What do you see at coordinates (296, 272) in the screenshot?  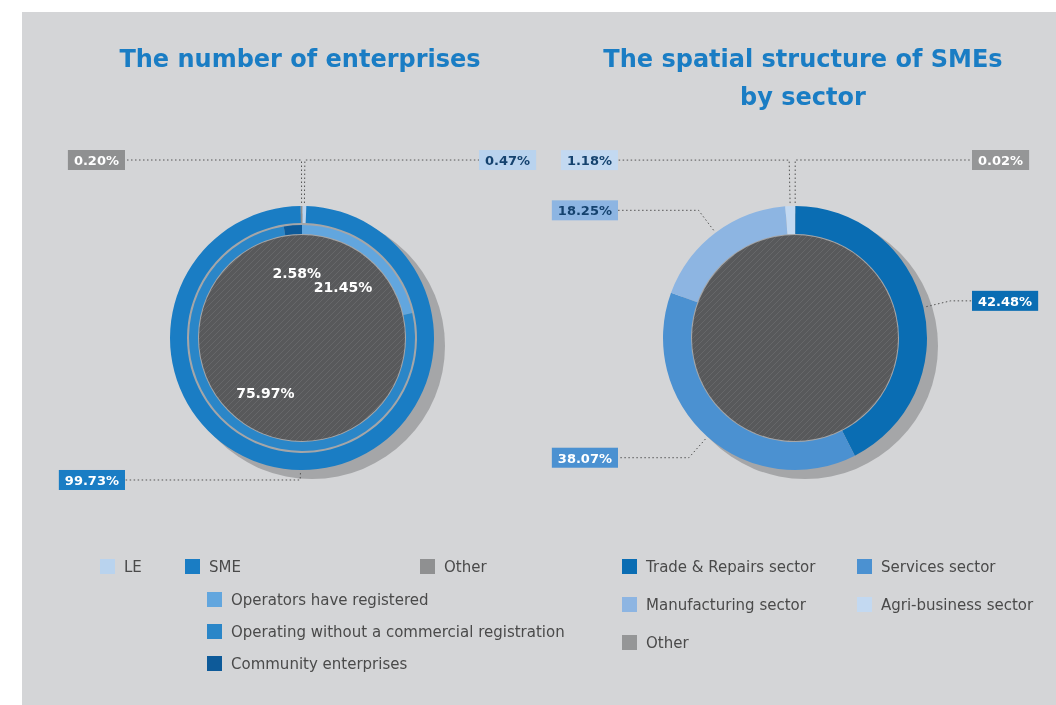 I see `data-label: 2.58%` at bounding box center [296, 272].